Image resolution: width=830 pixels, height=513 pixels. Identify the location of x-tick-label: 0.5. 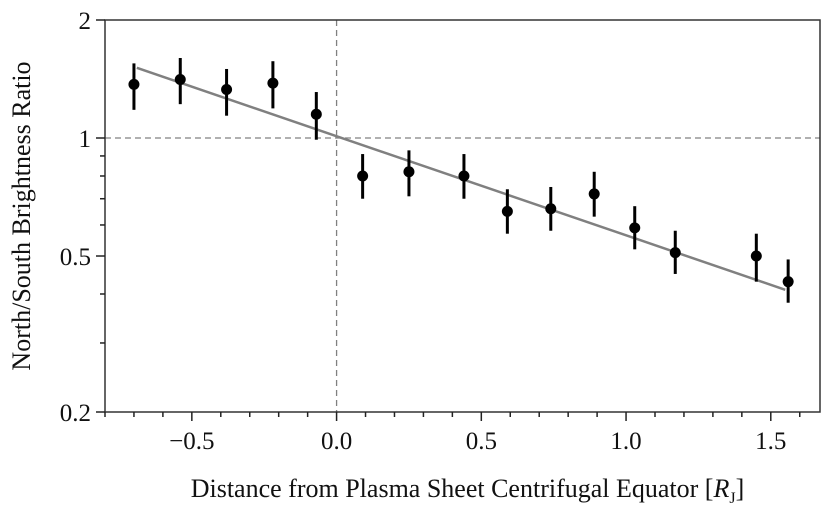
(481, 441).